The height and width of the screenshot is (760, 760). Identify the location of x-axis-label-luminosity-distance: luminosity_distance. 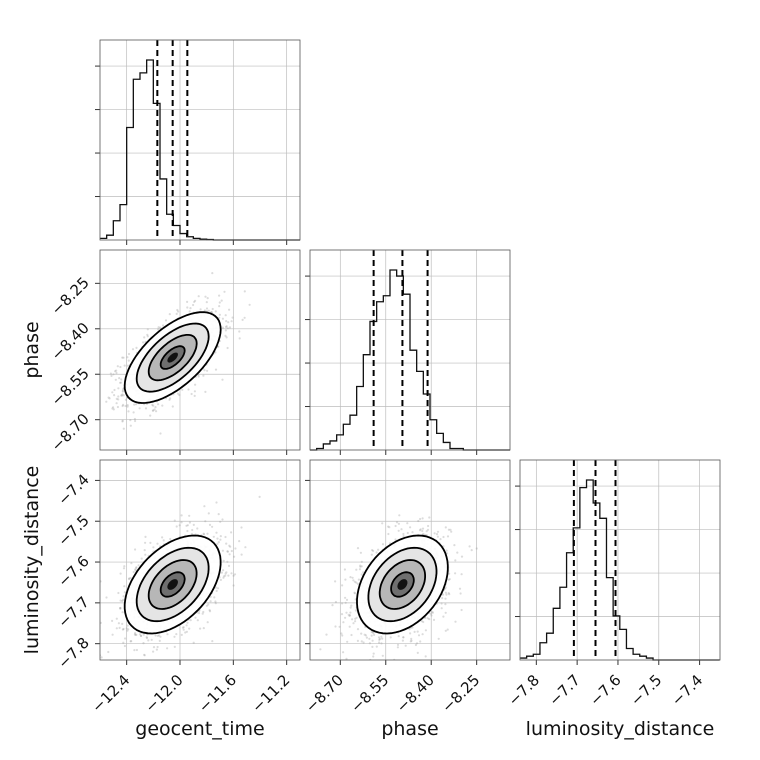
(620, 729).